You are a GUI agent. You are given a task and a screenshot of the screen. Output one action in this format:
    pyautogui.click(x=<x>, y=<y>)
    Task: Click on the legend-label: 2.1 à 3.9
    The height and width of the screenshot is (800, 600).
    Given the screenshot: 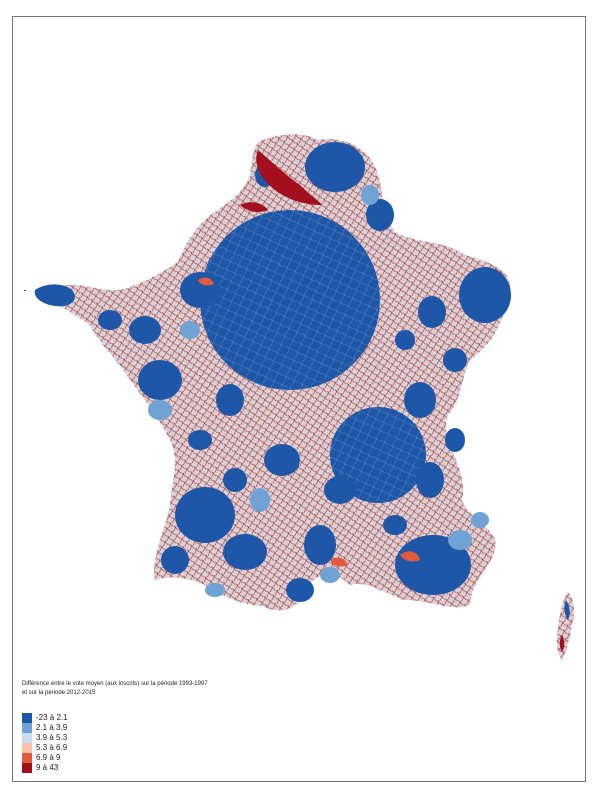 What is the action you would take?
    pyautogui.click(x=52, y=727)
    